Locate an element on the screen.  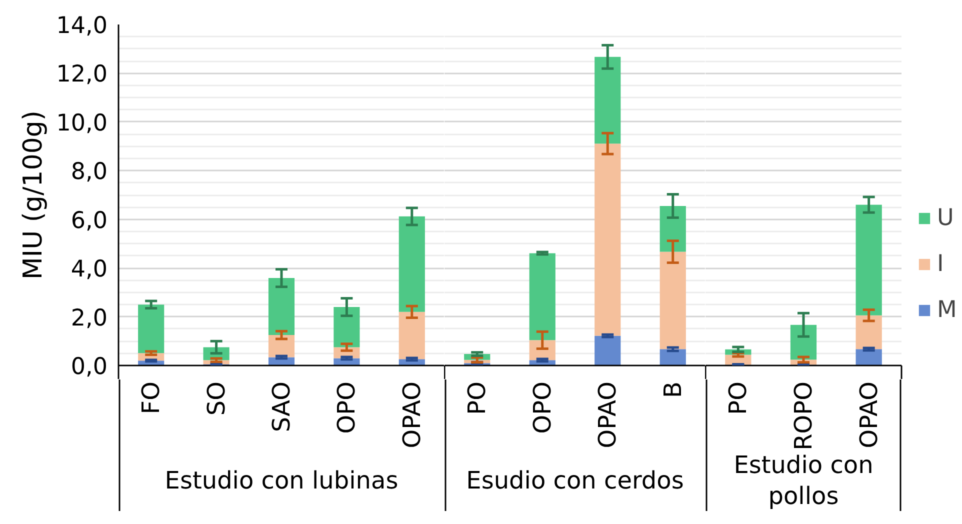
x-tick-label: B is located at coordinates (672, 389).